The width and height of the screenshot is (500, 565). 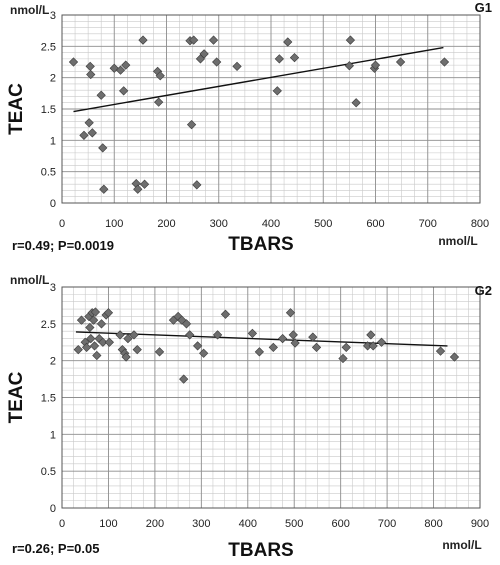 What do you see at coordinates (29, 280) in the screenshot?
I see `y-unit-label: nmol/L` at bounding box center [29, 280].